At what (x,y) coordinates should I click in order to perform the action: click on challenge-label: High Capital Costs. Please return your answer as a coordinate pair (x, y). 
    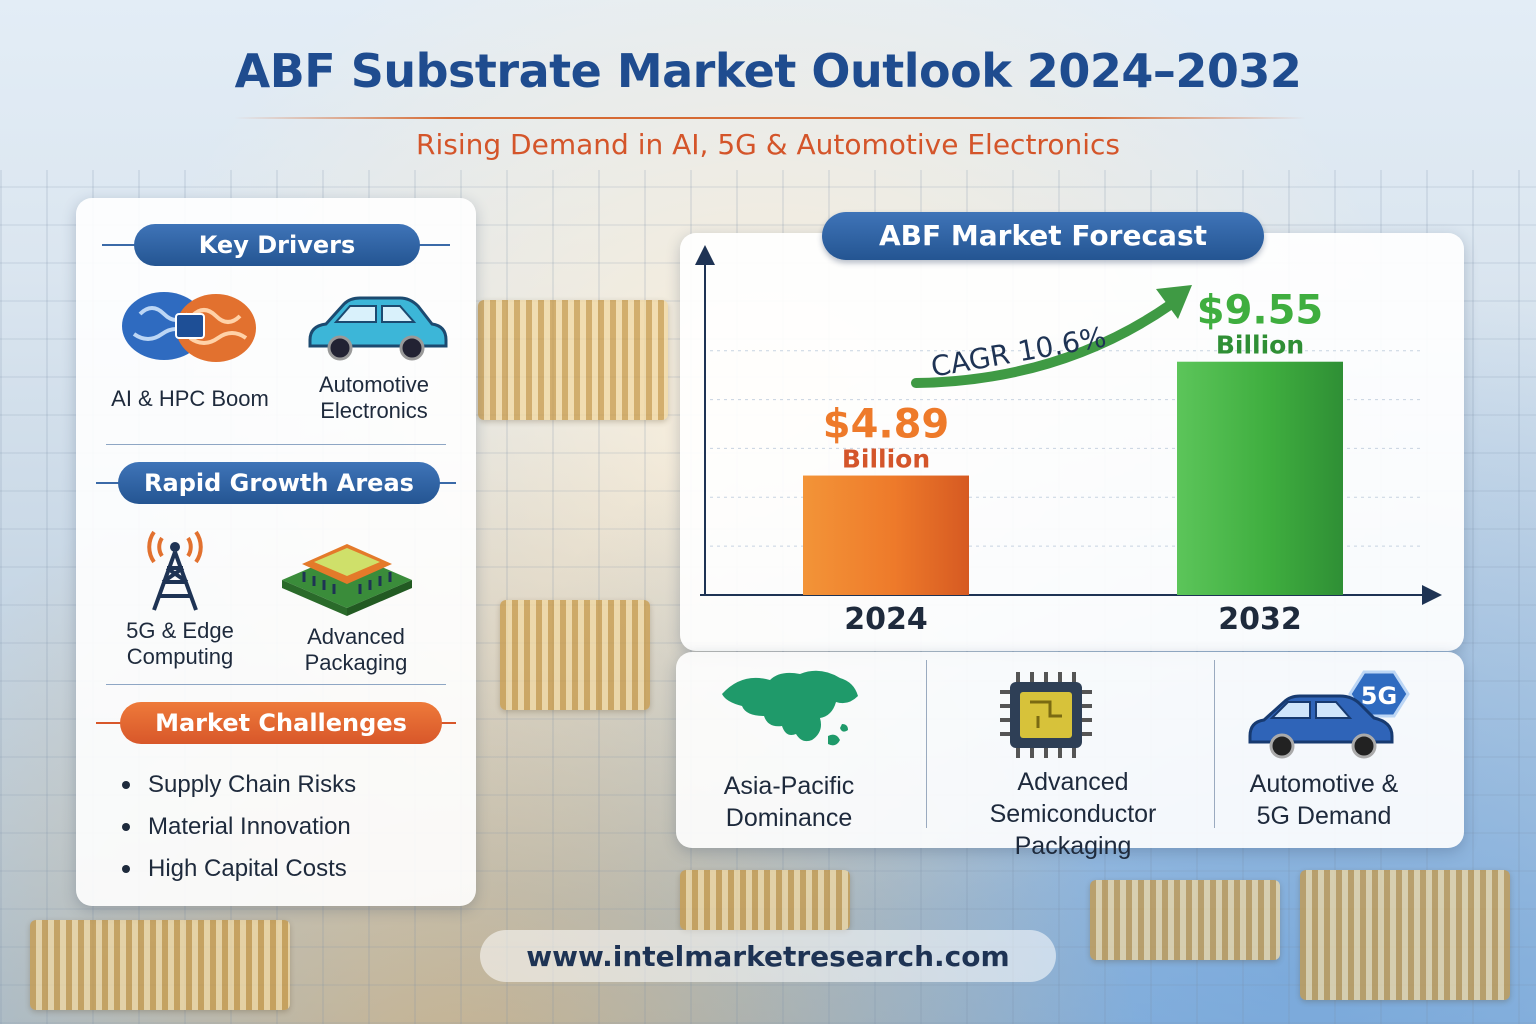
    Looking at the image, I should click on (247, 868).